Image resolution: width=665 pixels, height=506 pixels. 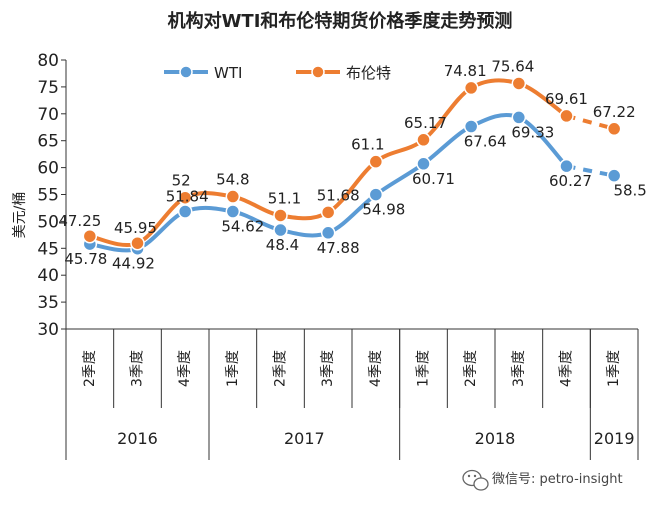 I want to click on y-tick-label: 45, so click(x=48, y=249).